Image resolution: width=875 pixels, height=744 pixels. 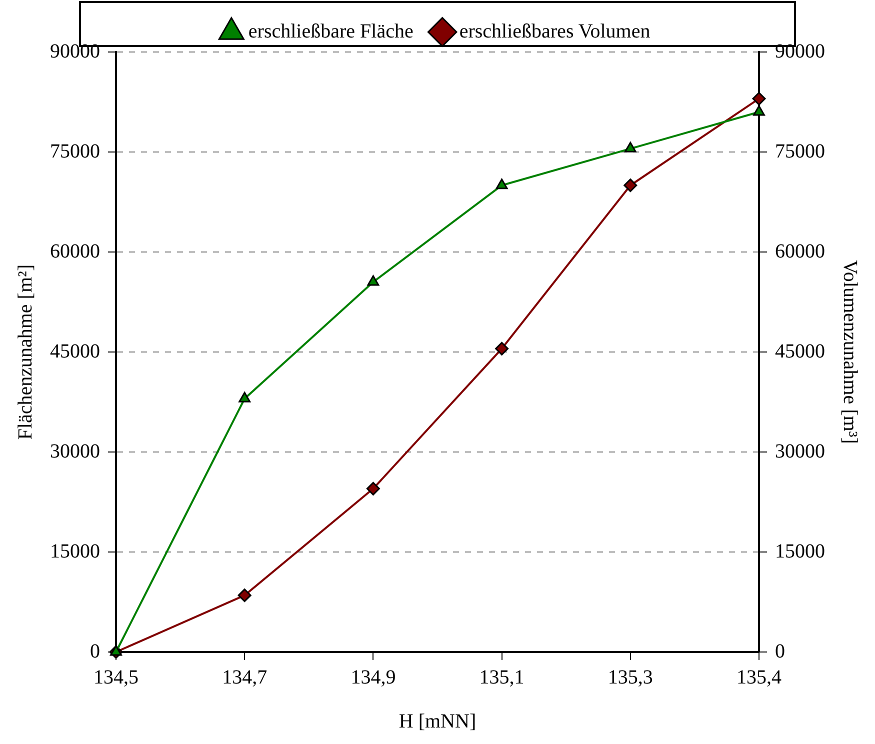 What do you see at coordinates (373, 677) in the screenshot?
I see `x-tick-label: 134,9` at bounding box center [373, 677].